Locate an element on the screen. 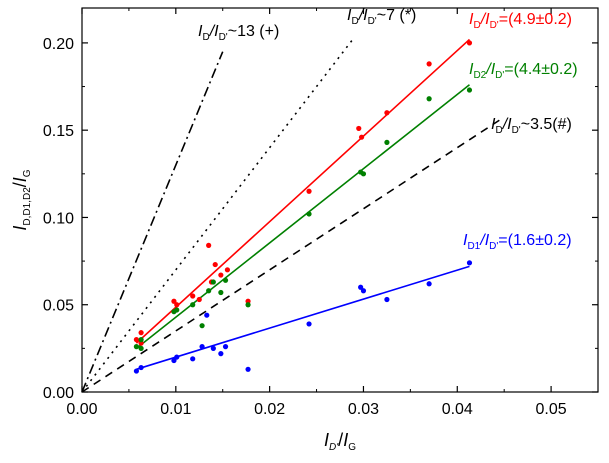 The width and height of the screenshot is (609, 463). y-tick-label: 0.10 is located at coordinates (58, 218).